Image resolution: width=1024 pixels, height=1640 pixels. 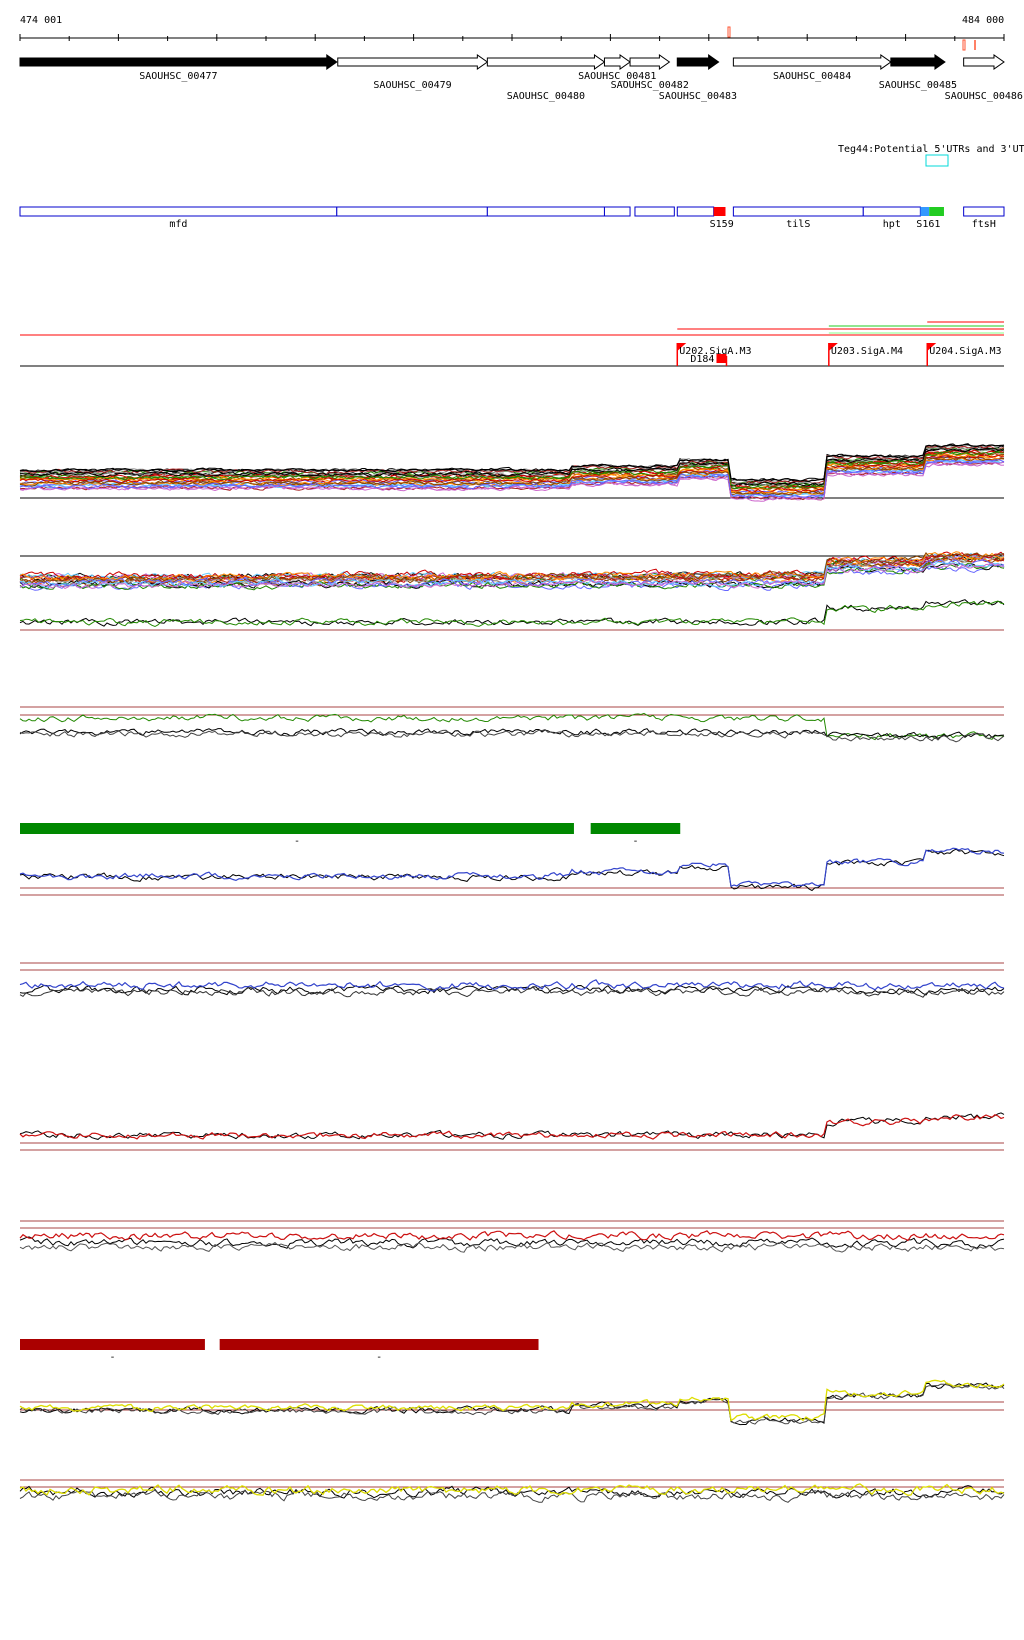 I want to click on gene-label: SAOUHSC_00481, so click(x=617, y=76).